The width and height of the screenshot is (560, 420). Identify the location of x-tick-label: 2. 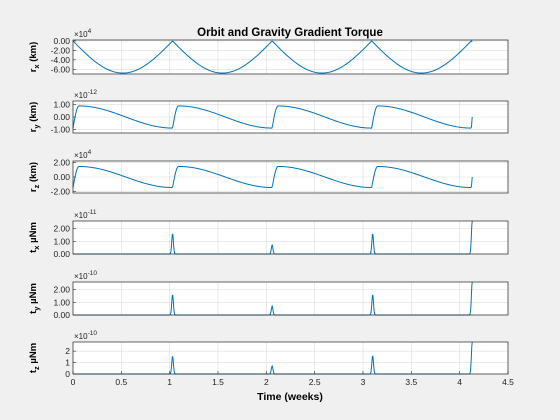
(266, 382).